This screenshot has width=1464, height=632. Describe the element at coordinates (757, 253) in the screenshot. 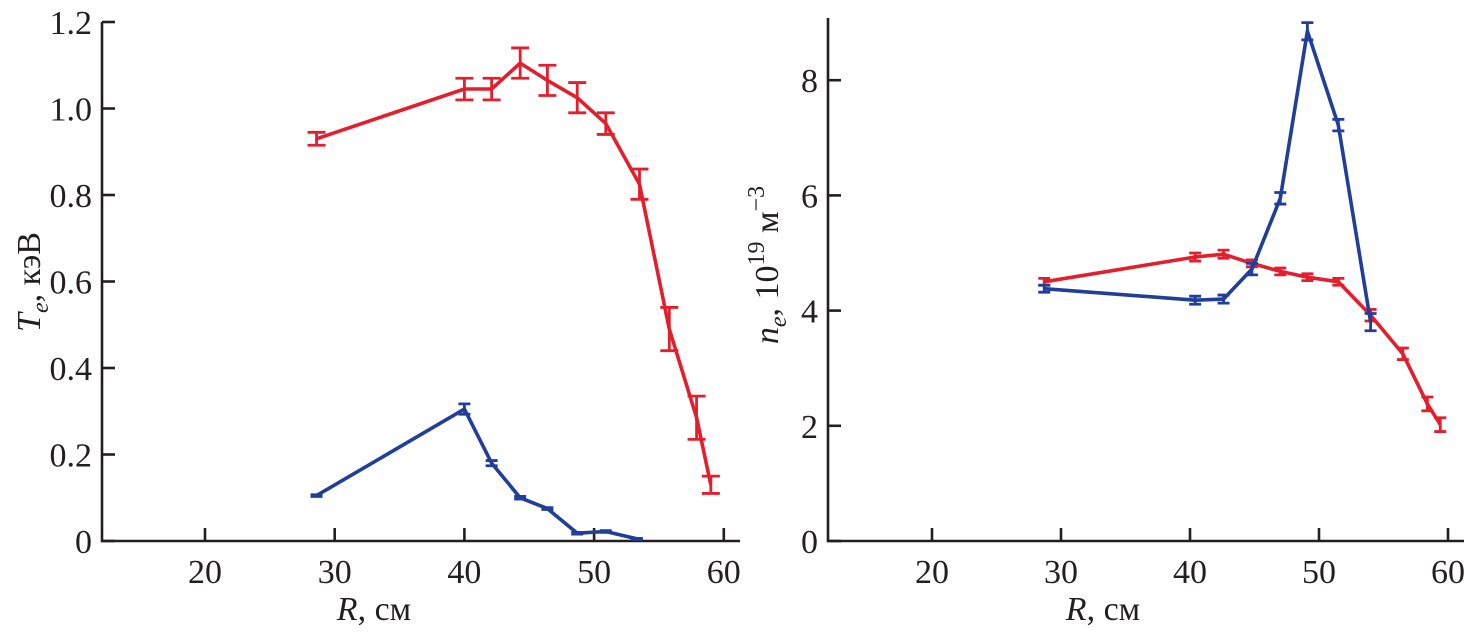

I see `ne-y-label-exp: 19` at that location.